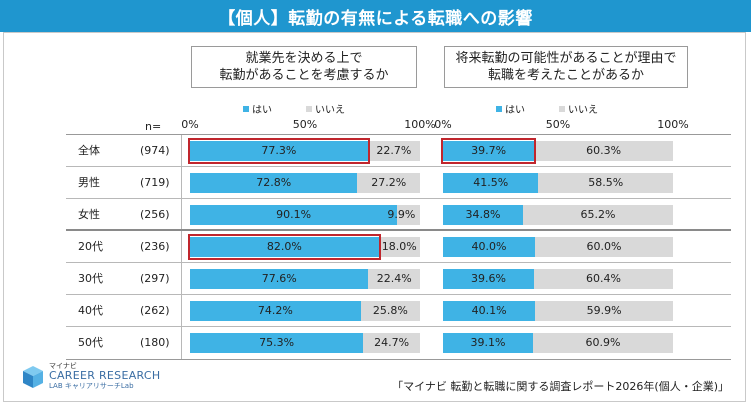 This screenshot has height=406, width=751. I want to click on row-label: 20代, so click(90, 246).